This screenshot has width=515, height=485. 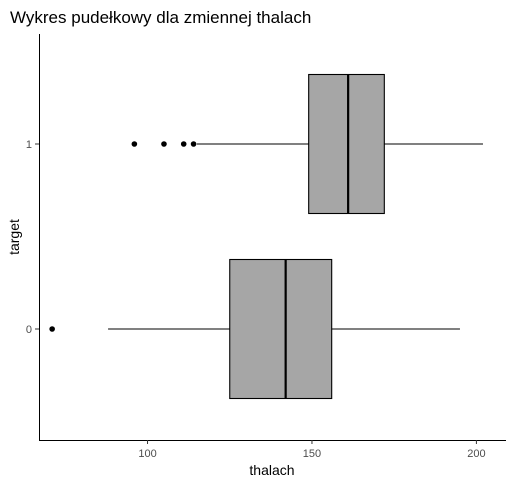 What do you see at coordinates (14, 237) in the screenshot?
I see `y-axis-label: target` at bounding box center [14, 237].